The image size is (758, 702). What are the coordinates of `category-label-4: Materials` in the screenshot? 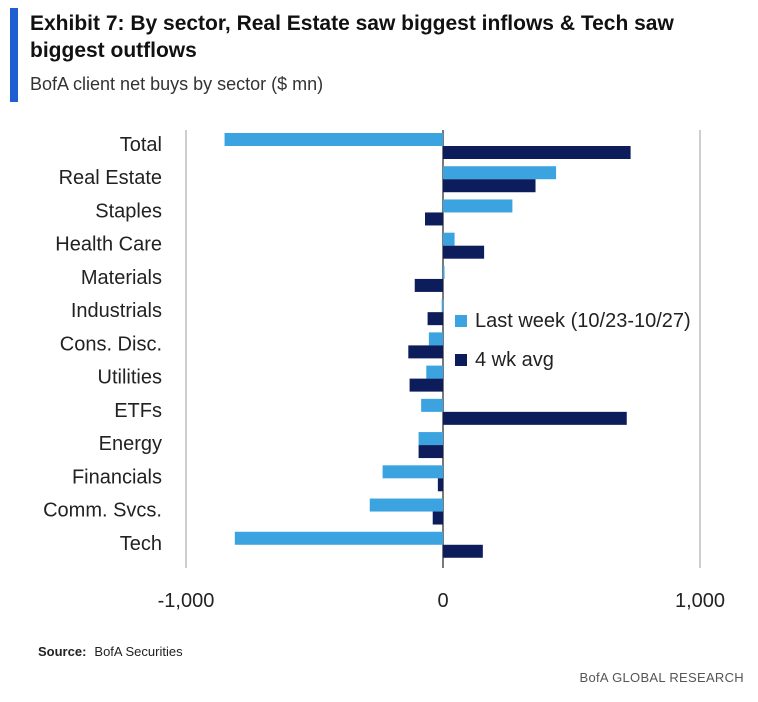 It's located at (121, 278).